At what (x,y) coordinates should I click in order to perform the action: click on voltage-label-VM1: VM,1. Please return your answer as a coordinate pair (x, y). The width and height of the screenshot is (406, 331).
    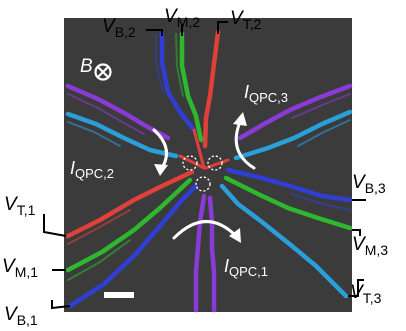
    Looking at the image, I should click on (20, 268).